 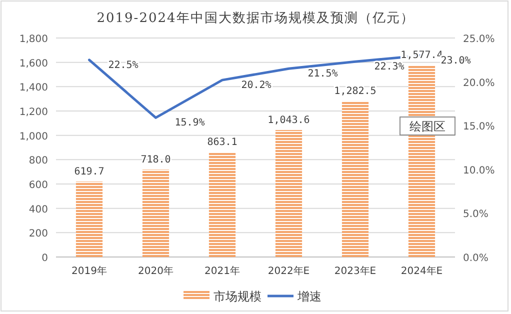 I want to click on data-label: 22.5%, so click(x=123, y=65).